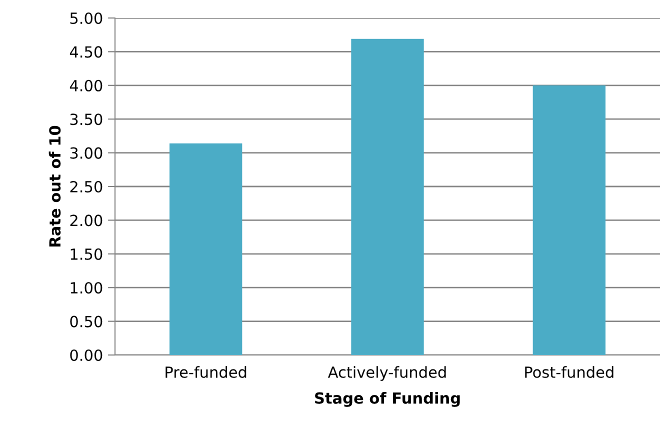 The width and height of the screenshot is (660, 443). I want to click on y-tick-label: 1.00, so click(86, 288).